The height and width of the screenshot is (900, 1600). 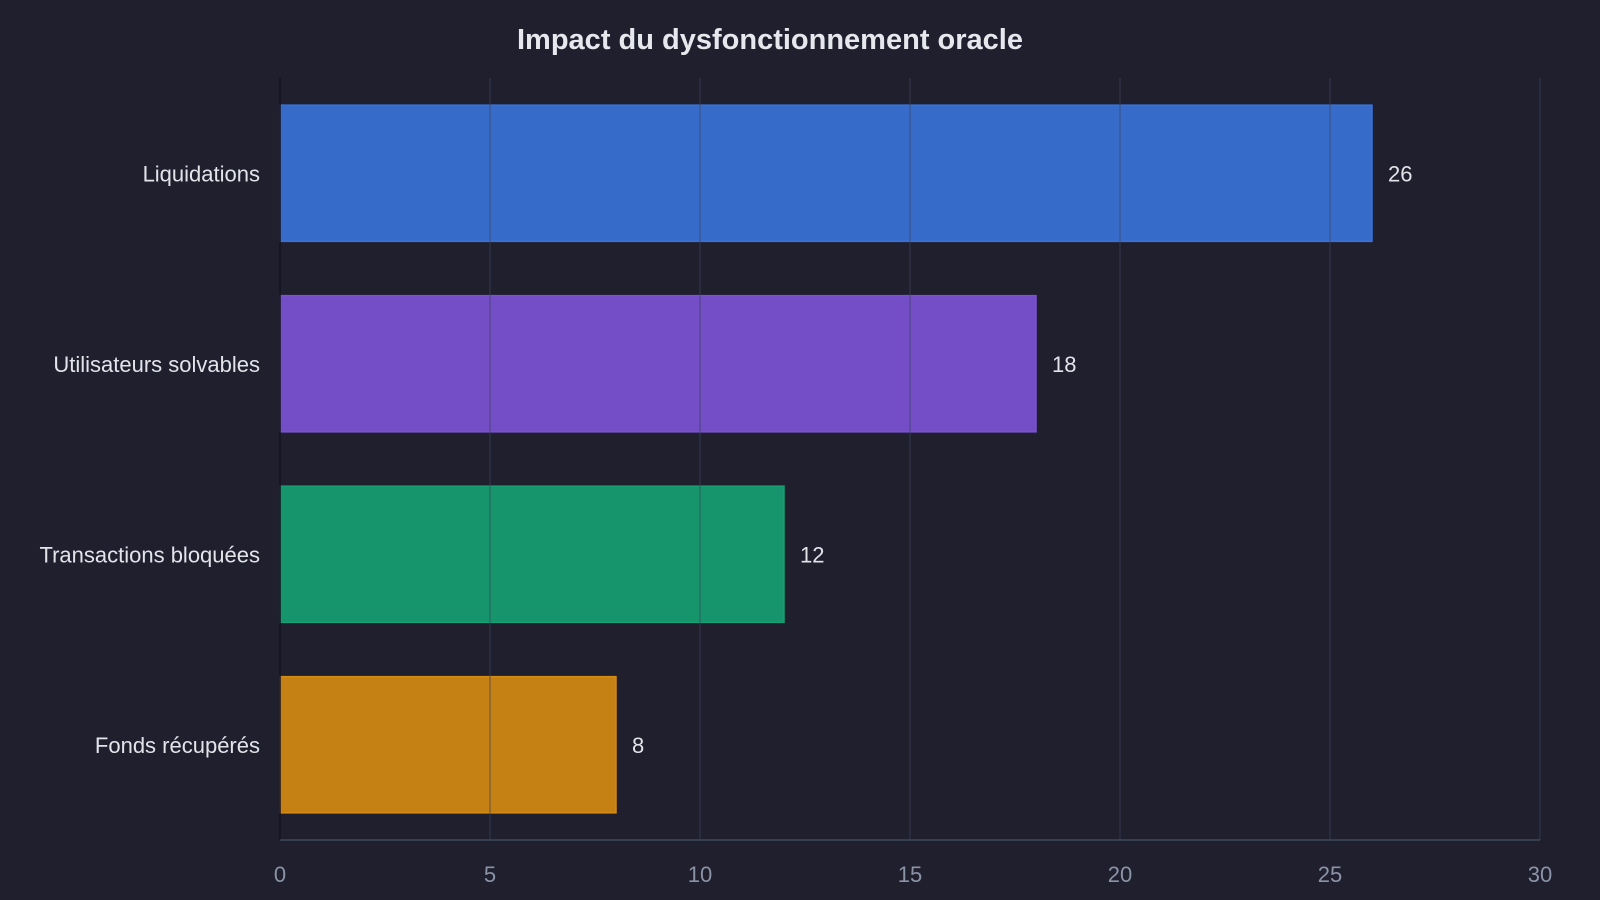 What do you see at coordinates (1540, 874) in the screenshot?
I see `x-tick-label: 30` at bounding box center [1540, 874].